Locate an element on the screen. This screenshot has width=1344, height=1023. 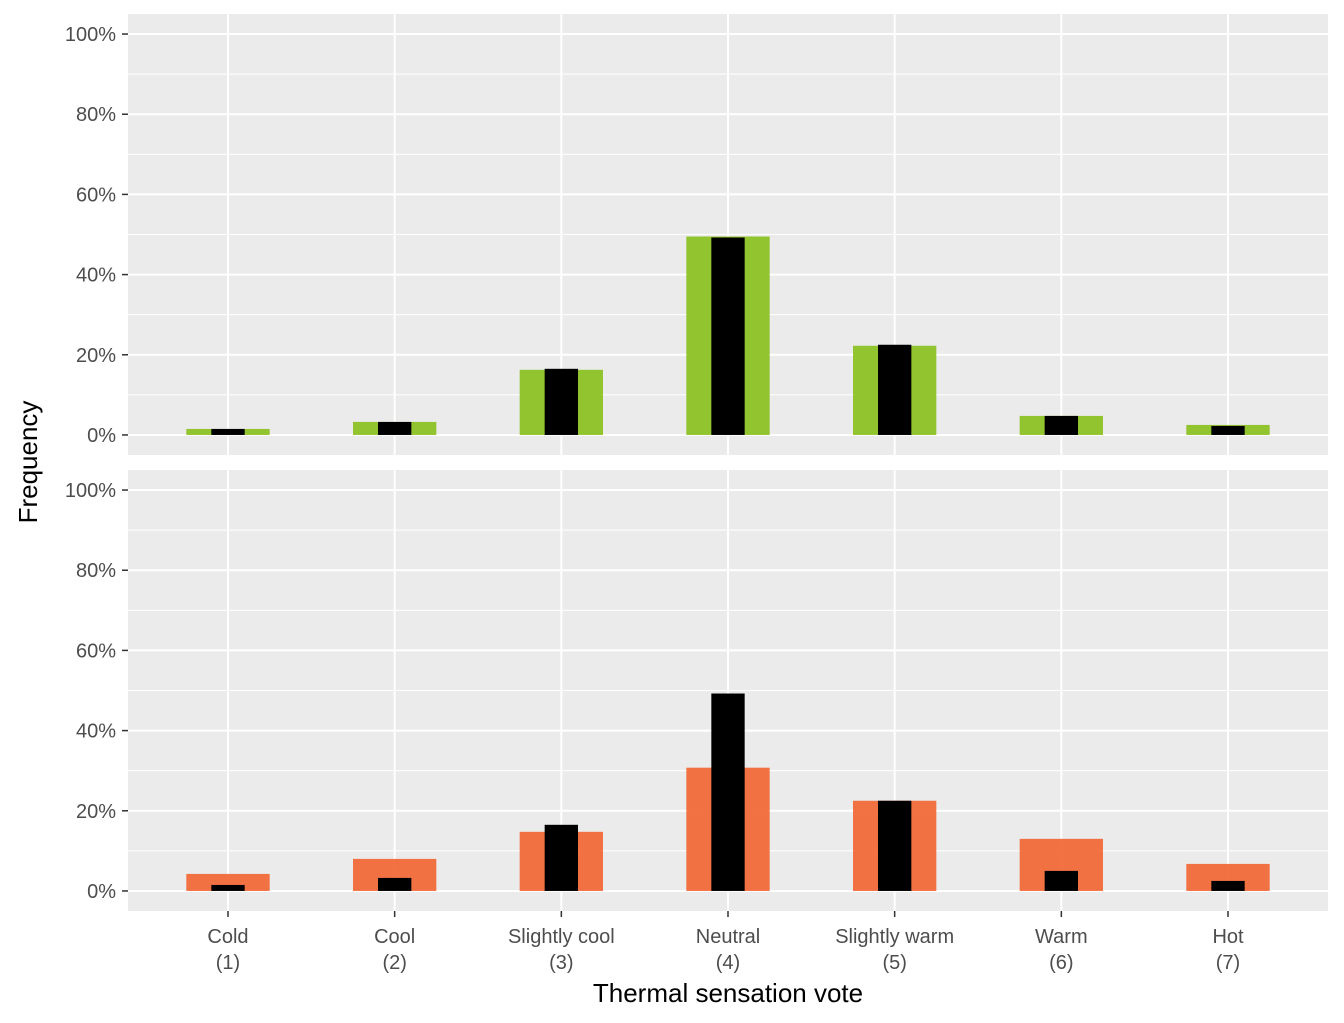
x-tick-label: Cool is located at coordinates (394, 937).